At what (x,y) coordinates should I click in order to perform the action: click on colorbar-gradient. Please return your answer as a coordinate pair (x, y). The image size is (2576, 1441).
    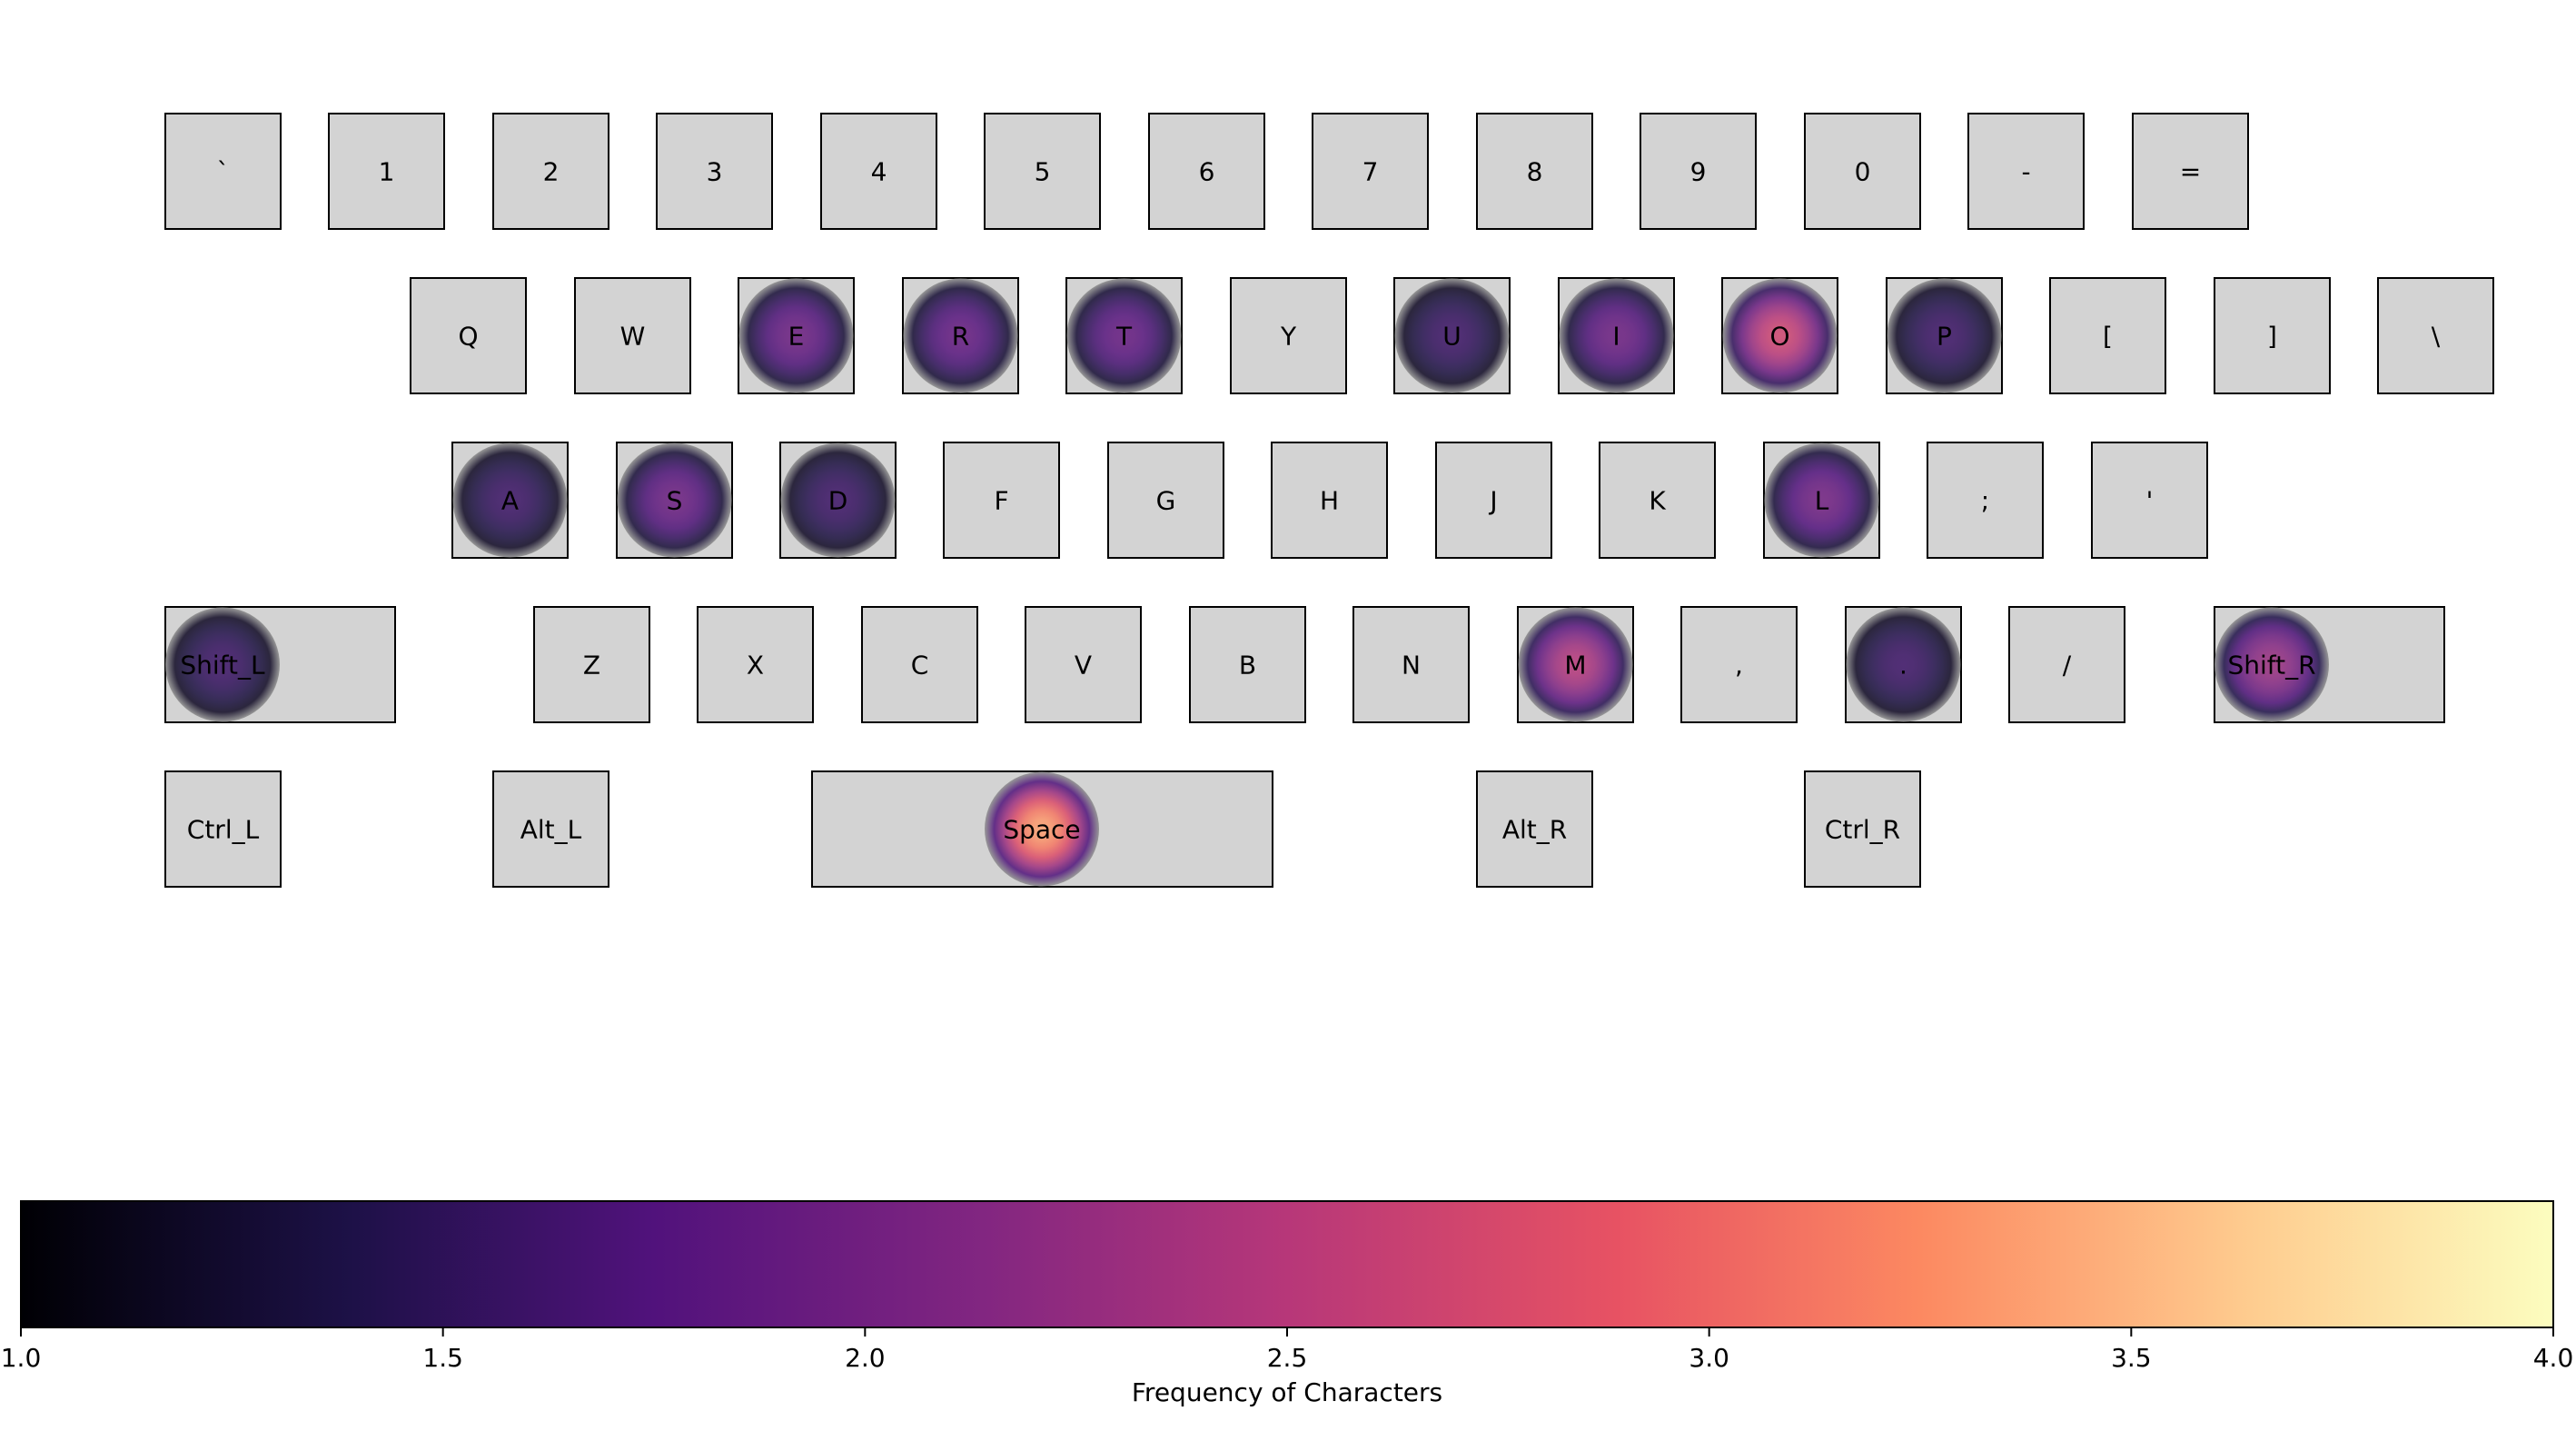
    Looking at the image, I should click on (1287, 1264).